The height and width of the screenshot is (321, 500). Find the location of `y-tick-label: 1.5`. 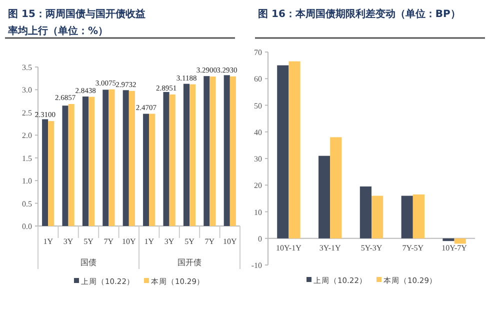

y-tick-label: 1.5 is located at coordinates (27, 158).